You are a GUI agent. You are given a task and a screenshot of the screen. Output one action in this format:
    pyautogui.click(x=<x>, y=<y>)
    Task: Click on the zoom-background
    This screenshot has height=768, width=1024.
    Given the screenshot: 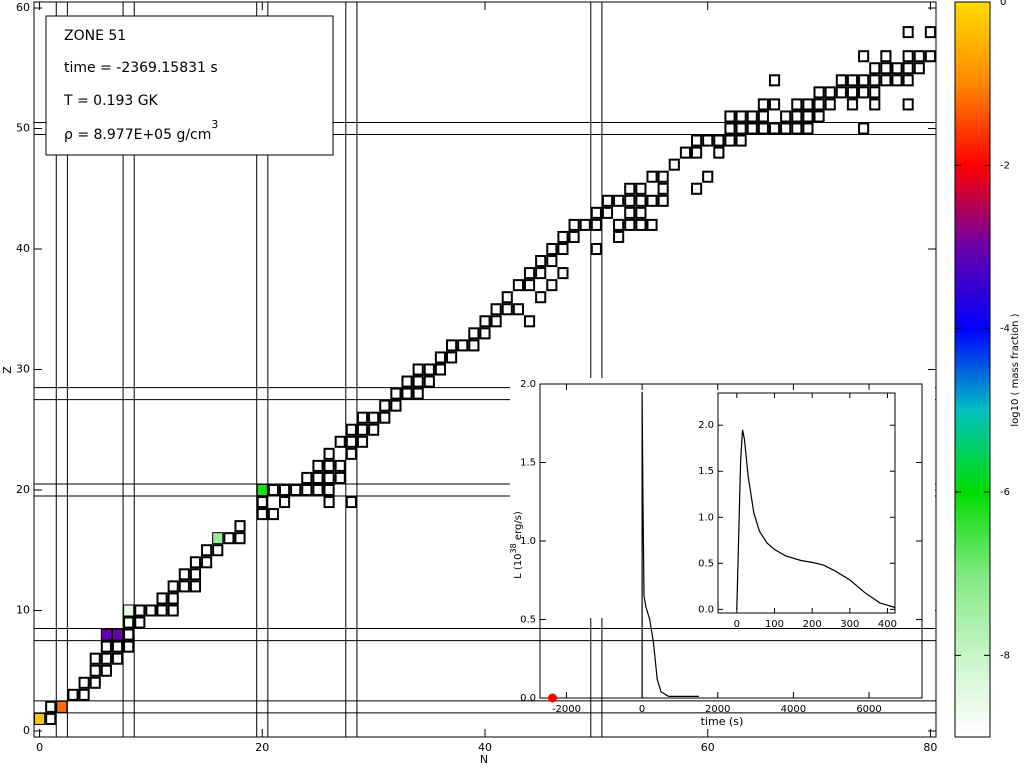 What is the action you would take?
    pyautogui.click(x=806, y=503)
    